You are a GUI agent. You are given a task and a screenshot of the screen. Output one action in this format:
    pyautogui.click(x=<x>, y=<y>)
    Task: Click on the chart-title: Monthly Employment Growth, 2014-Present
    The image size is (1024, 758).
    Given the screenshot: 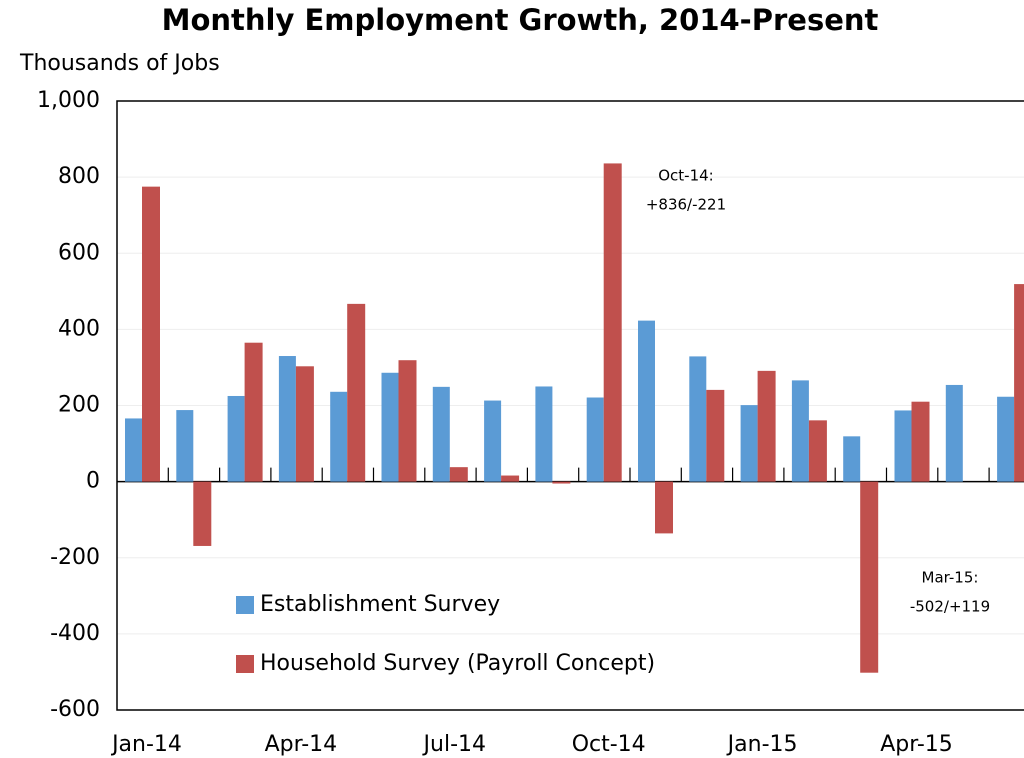 What is the action you would take?
    pyautogui.click(x=520, y=20)
    